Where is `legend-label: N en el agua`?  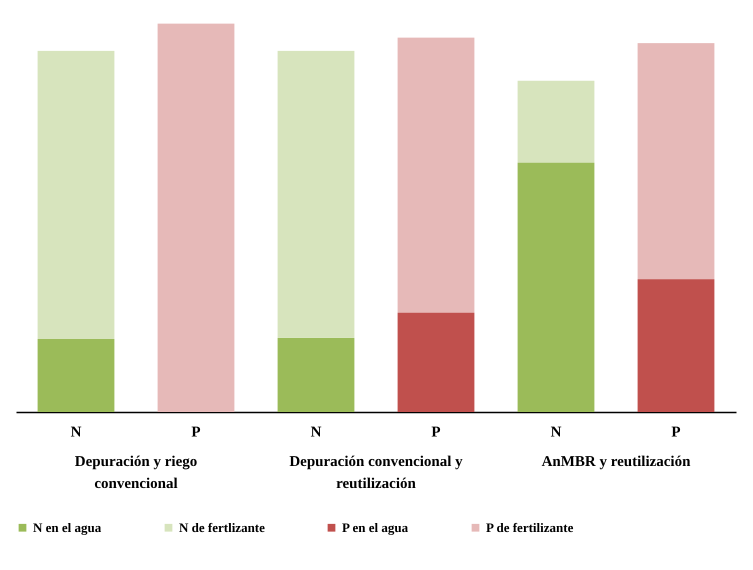 legend-label: N en el agua is located at coordinates (67, 527).